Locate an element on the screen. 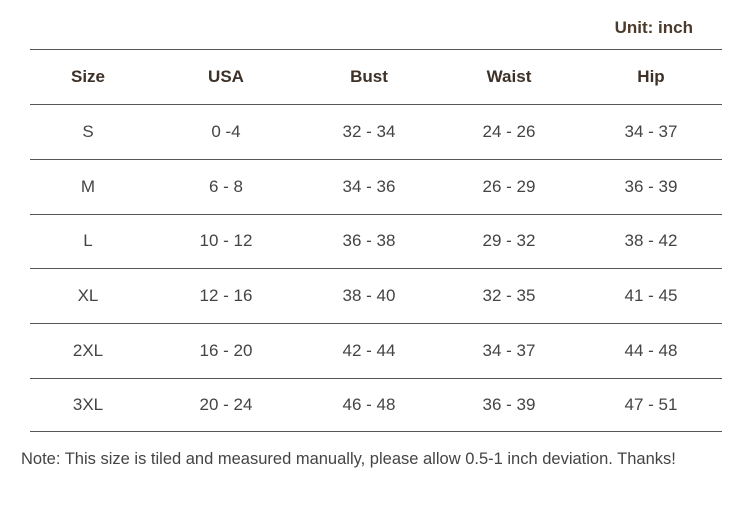 The width and height of the screenshot is (750, 515). table-cell: XL is located at coordinates (88, 295).